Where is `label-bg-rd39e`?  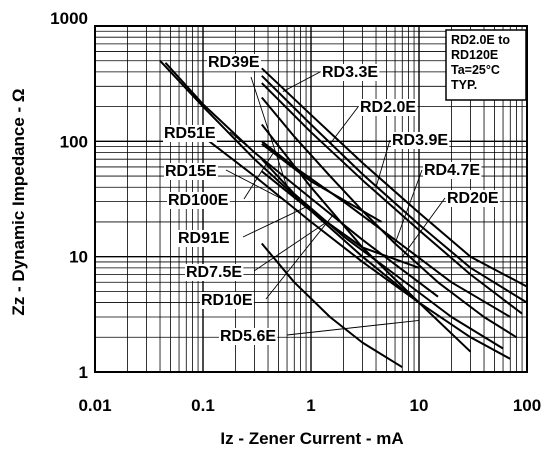
label-bg-rd39e is located at coordinates (234, 62).